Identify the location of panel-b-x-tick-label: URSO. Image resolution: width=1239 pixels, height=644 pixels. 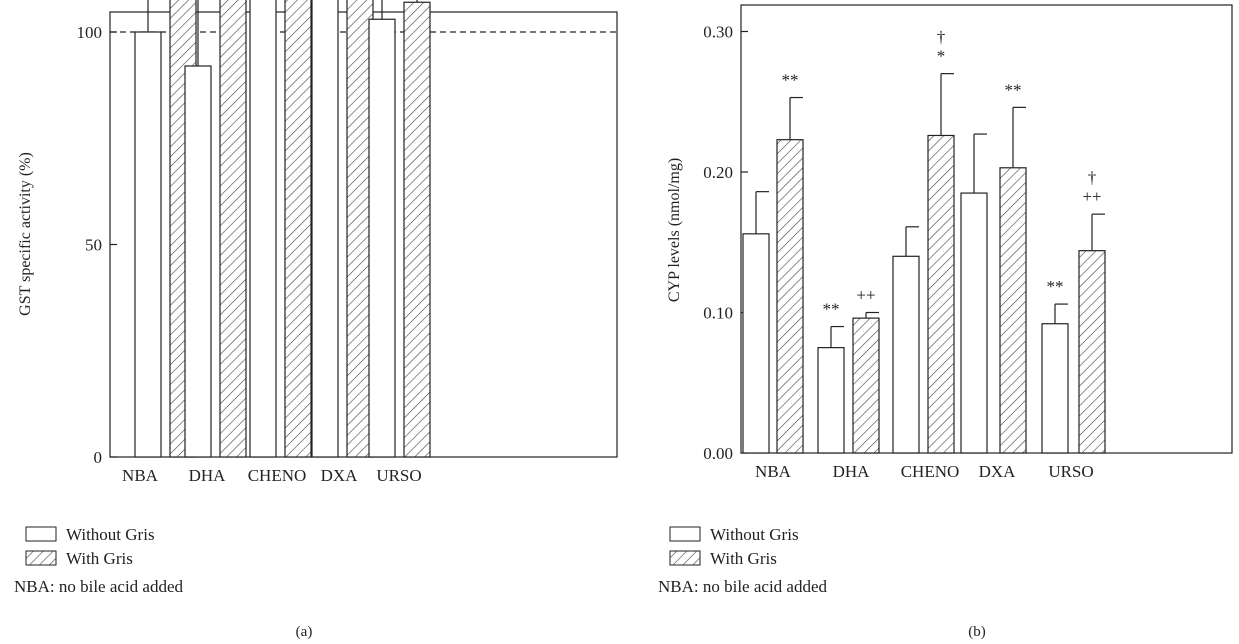
(1070, 471).